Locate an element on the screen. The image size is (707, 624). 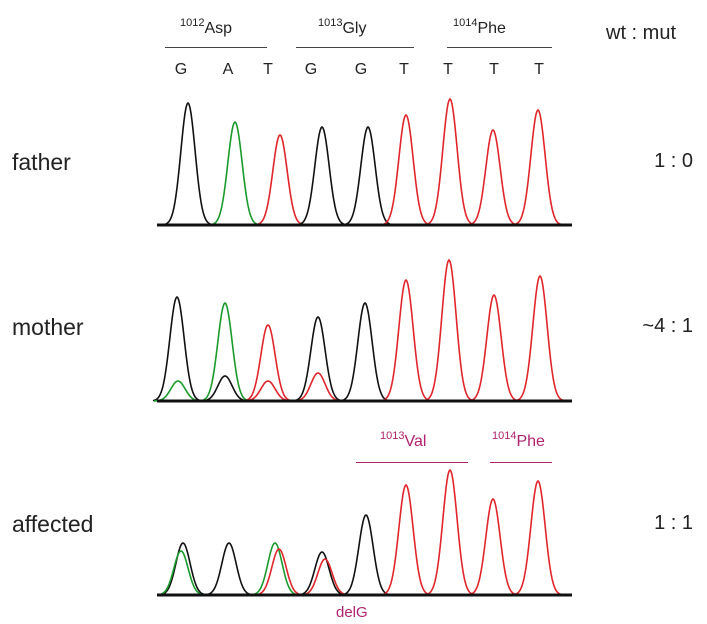
codon-1012-bracket is located at coordinates (216, 47).